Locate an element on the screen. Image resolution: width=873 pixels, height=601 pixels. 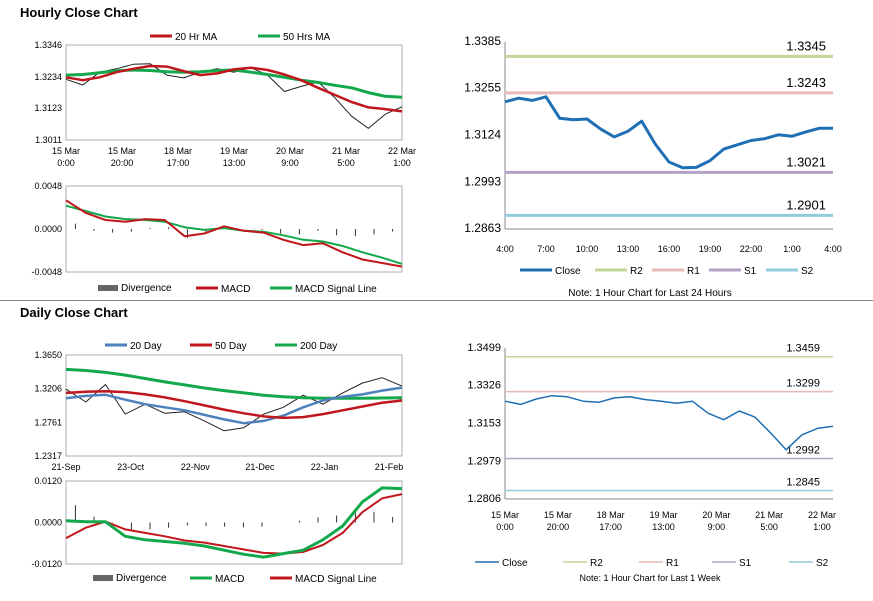
daily-week-x-tick: 21 Mar is located at coordinates (769, 515).